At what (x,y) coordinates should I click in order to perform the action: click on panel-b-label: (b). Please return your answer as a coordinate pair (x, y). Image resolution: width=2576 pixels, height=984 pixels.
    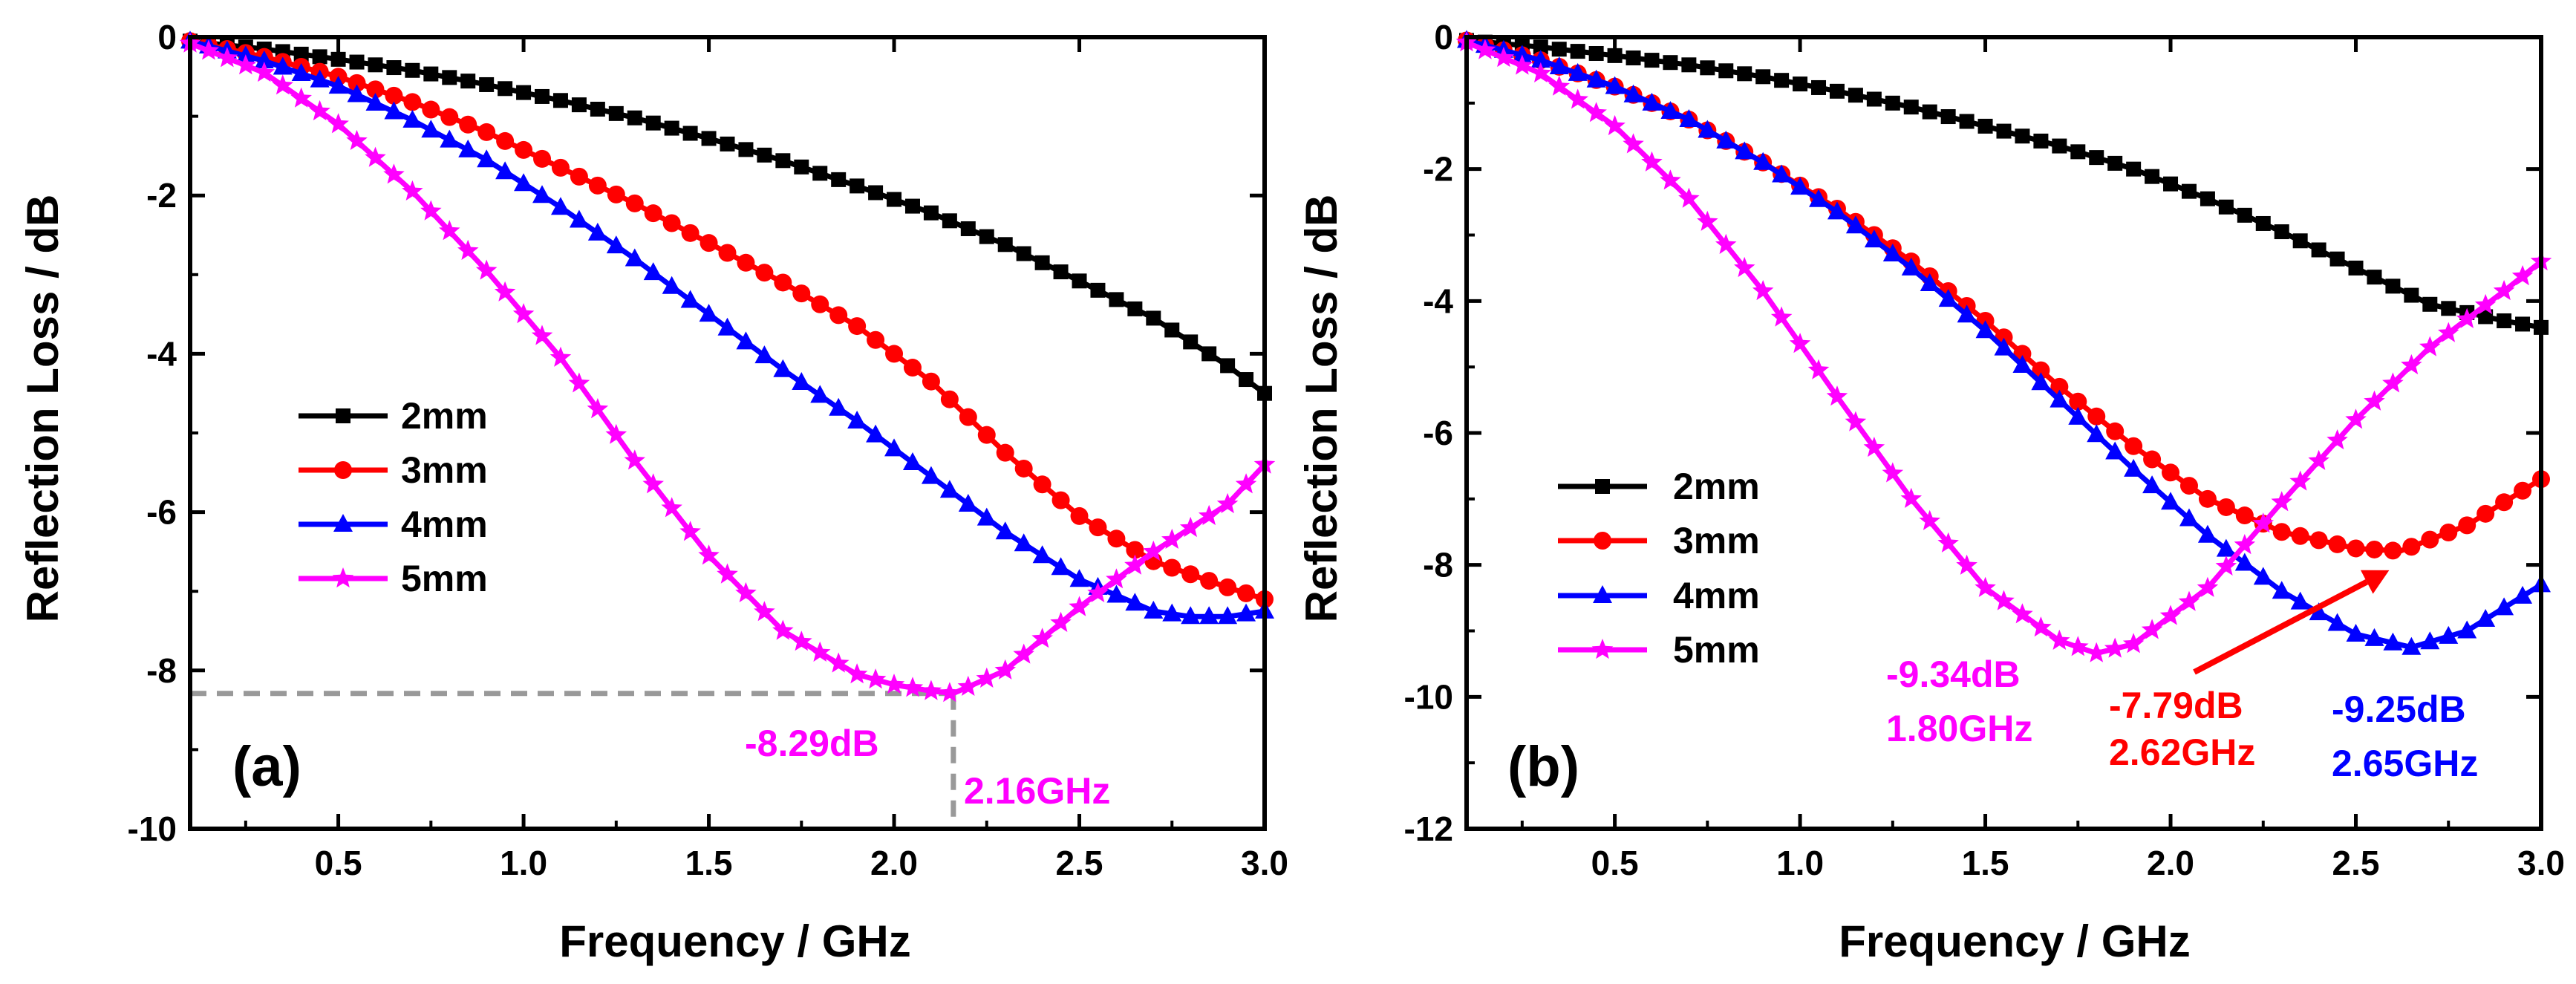
    Looking at the image, I should click on (1543, 766).